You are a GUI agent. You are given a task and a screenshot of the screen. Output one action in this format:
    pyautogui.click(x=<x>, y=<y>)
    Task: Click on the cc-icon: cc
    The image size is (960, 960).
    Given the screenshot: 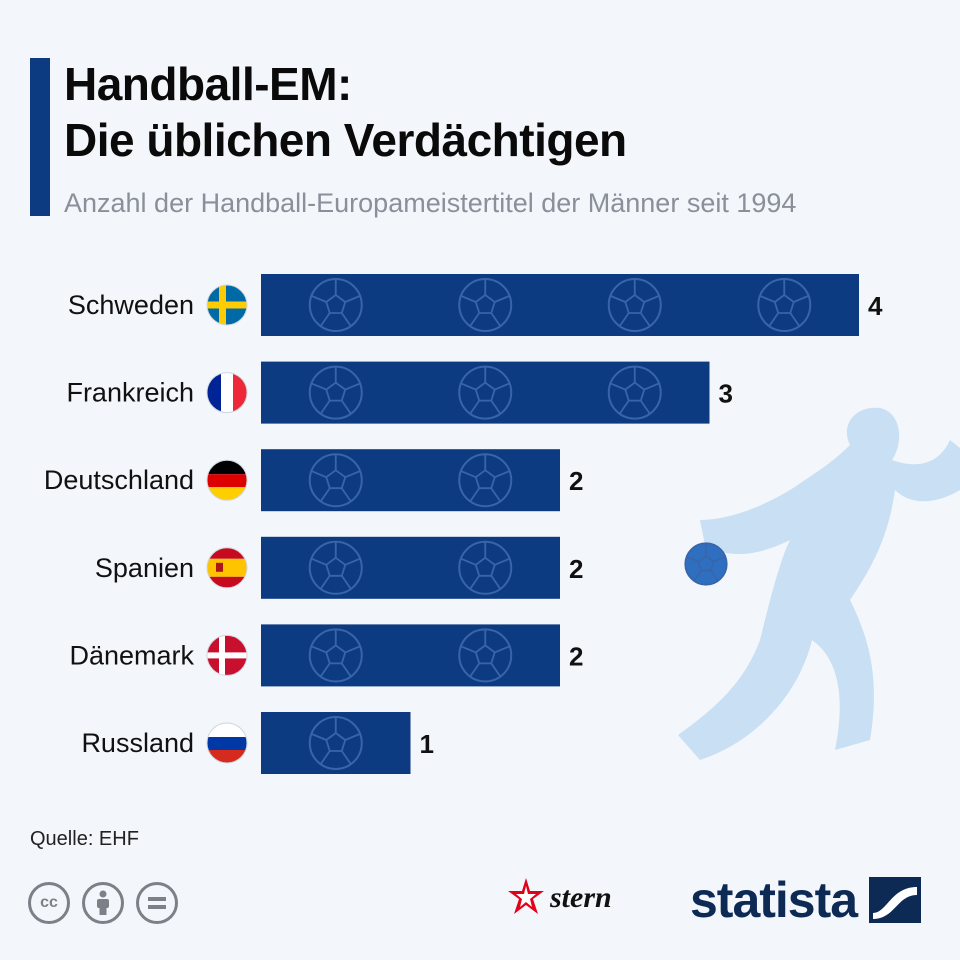 What is the action you would take?
    pyautogui.click(x=49, y=903)
    